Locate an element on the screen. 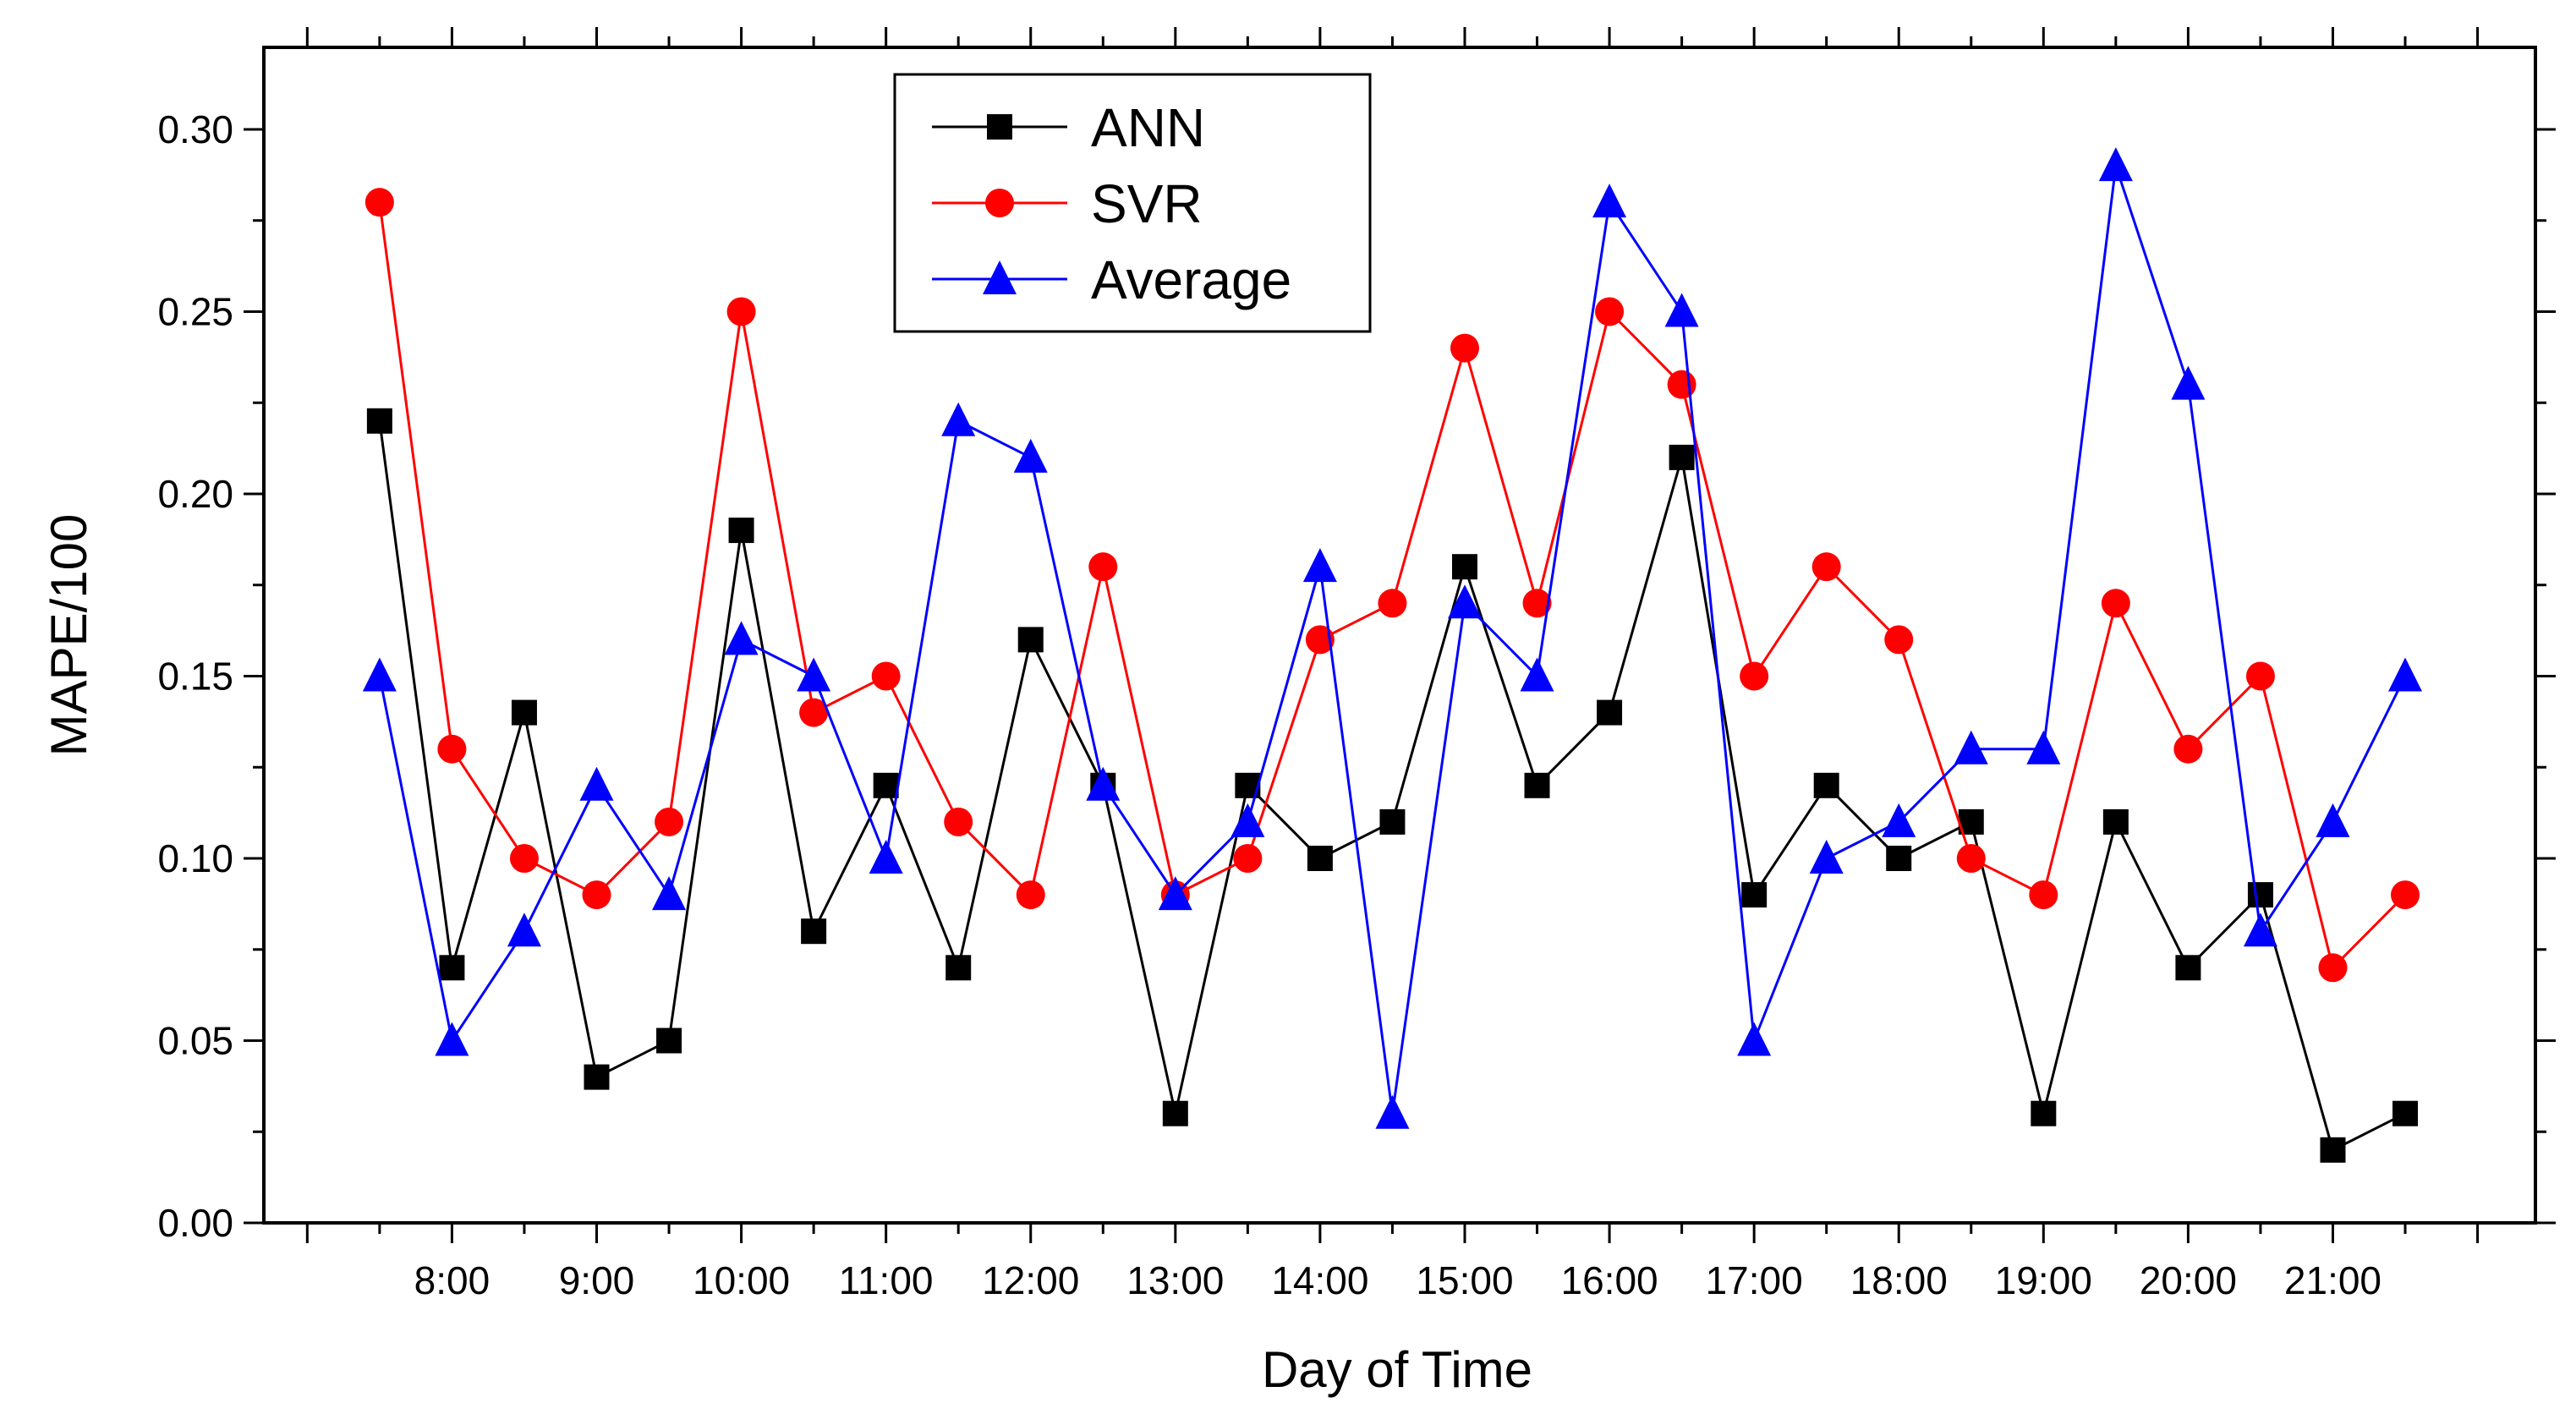 This screenshot has height=1414, width=2576. y-tick-label: 0.20 is located at coordinates (195, 494).